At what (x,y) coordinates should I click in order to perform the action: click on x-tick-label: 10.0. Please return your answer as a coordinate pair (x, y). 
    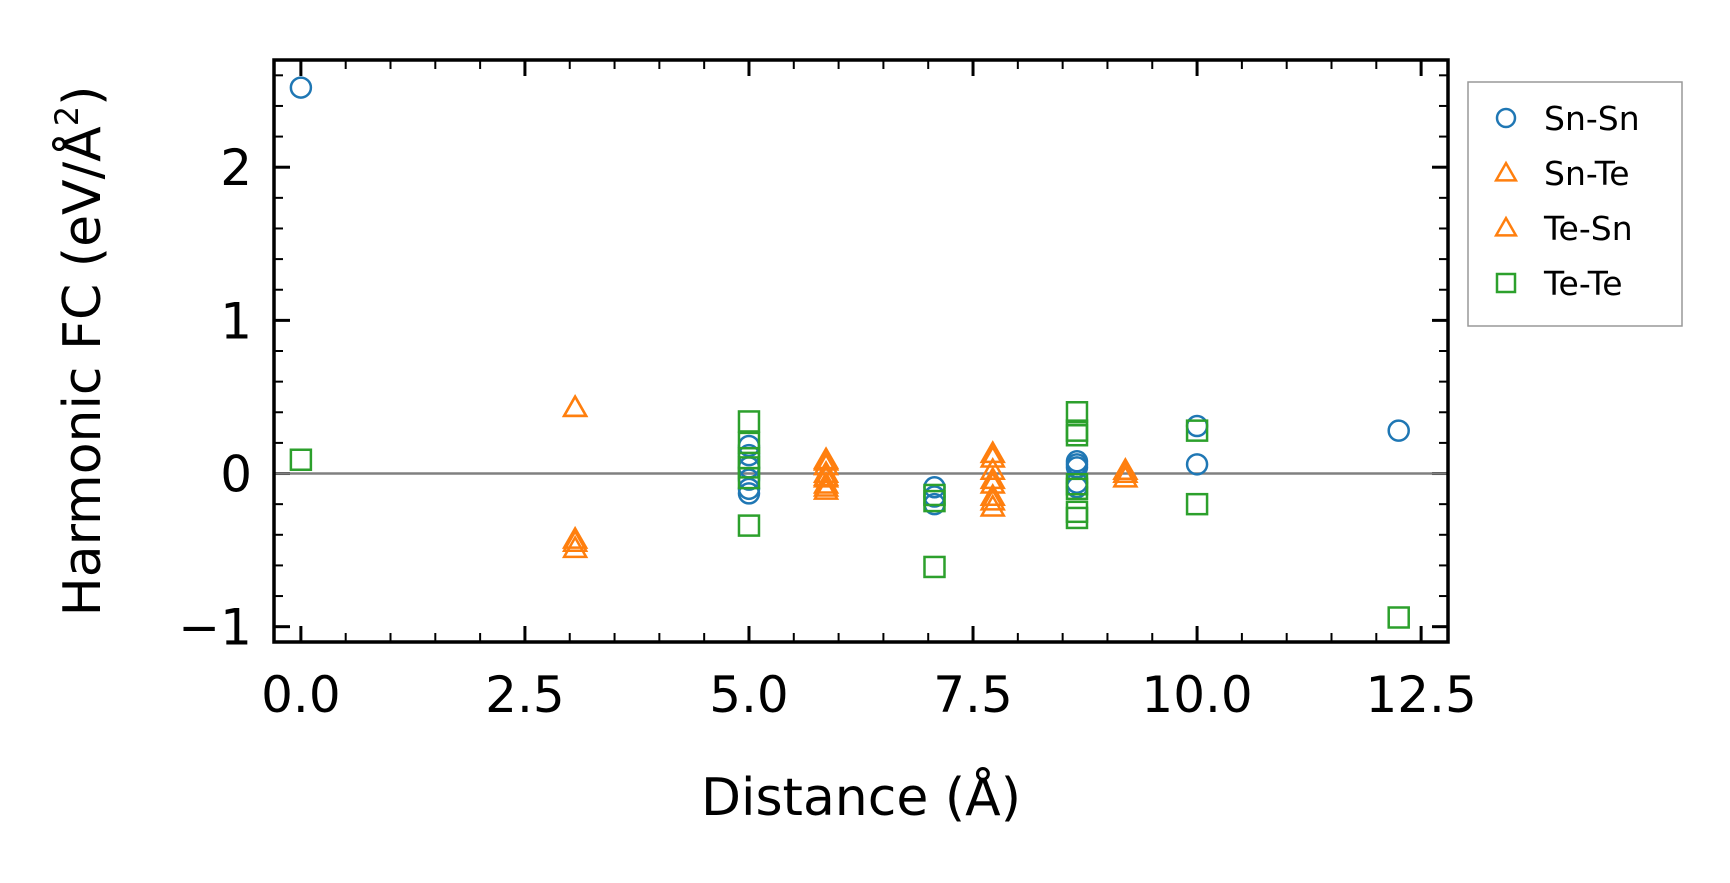
    Looking at the image, I should click on (1196, 695).